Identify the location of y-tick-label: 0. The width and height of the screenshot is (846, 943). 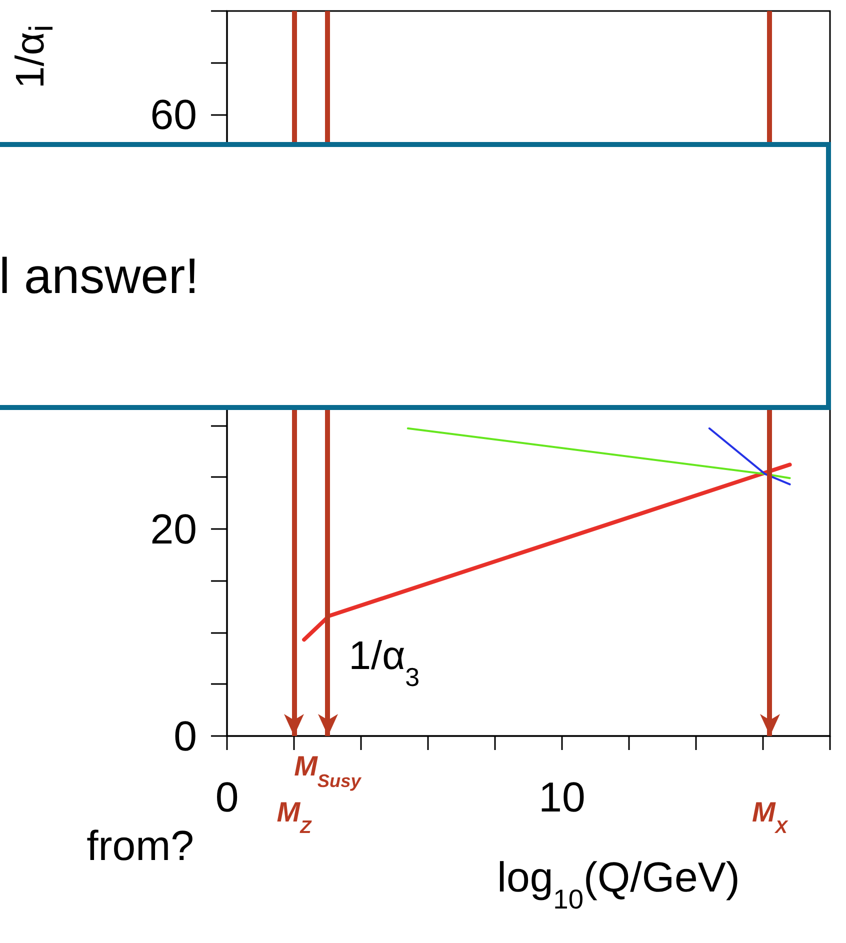
(185, 736).